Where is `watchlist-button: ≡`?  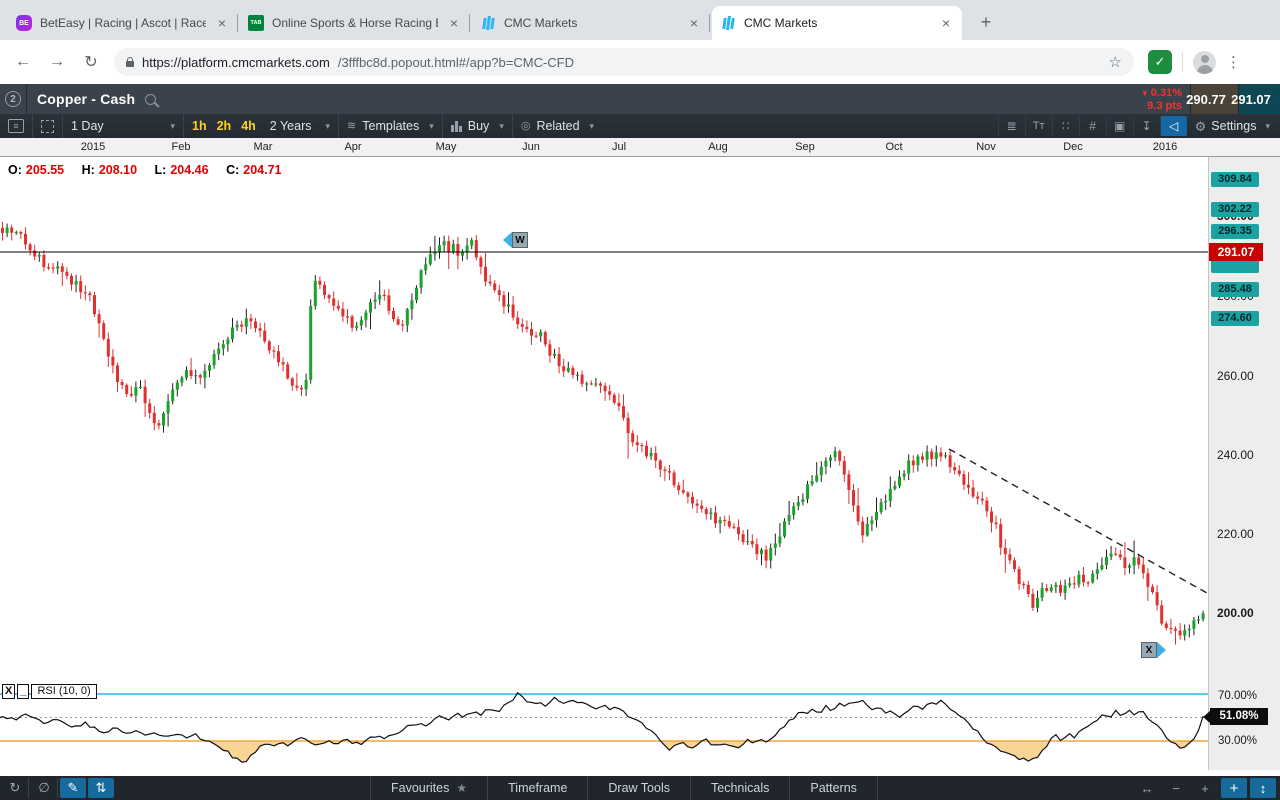 watchlist-button: ≡ is located at coordinates (16, 126).